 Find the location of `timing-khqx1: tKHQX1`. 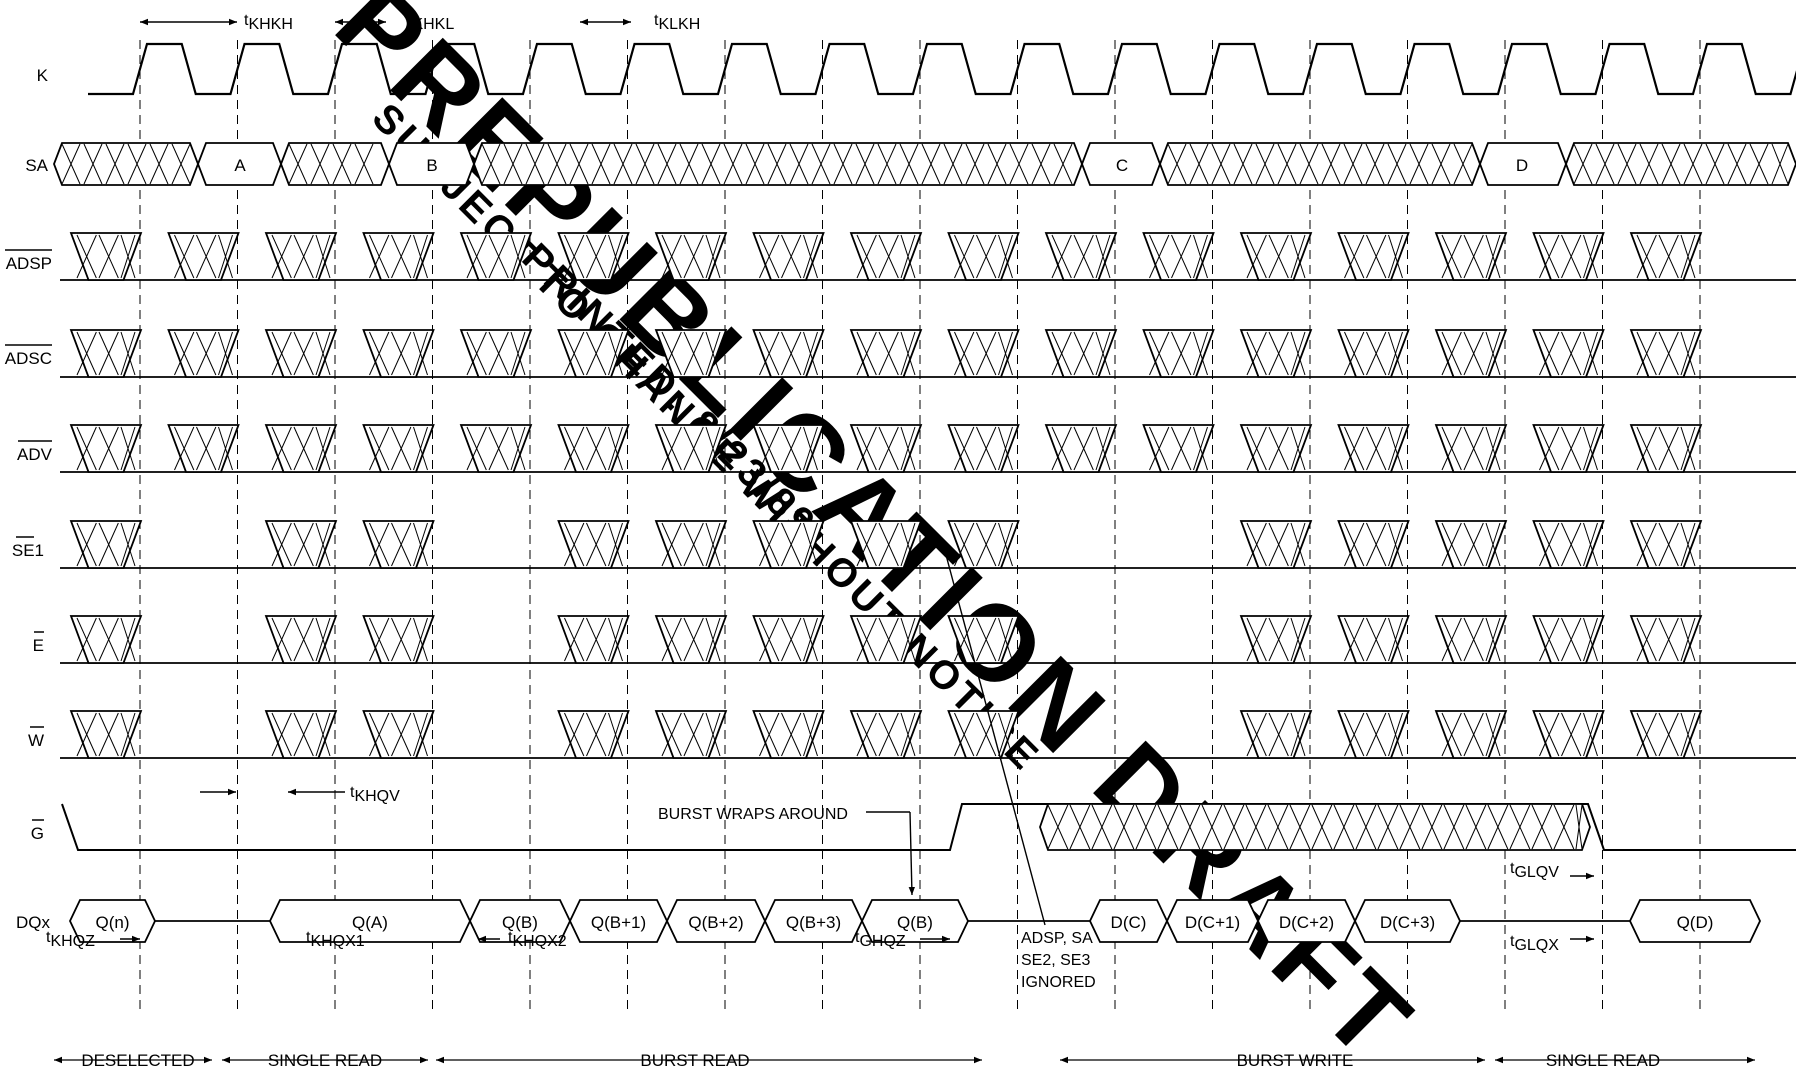

timing-khqx1: tKHQX1 is located at coordinates (335, 939).